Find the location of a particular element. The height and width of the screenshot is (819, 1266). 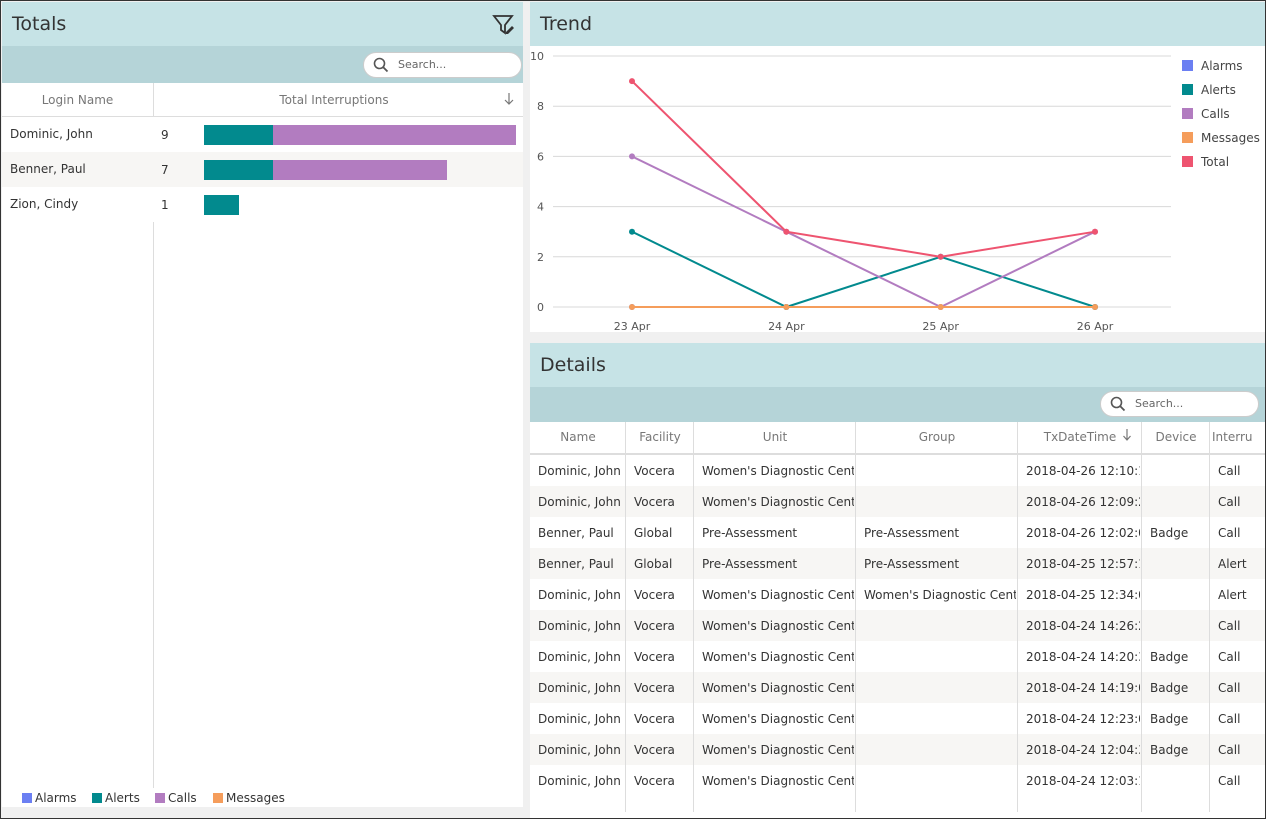

column-header: Device is located at coordinates (1176, 437).